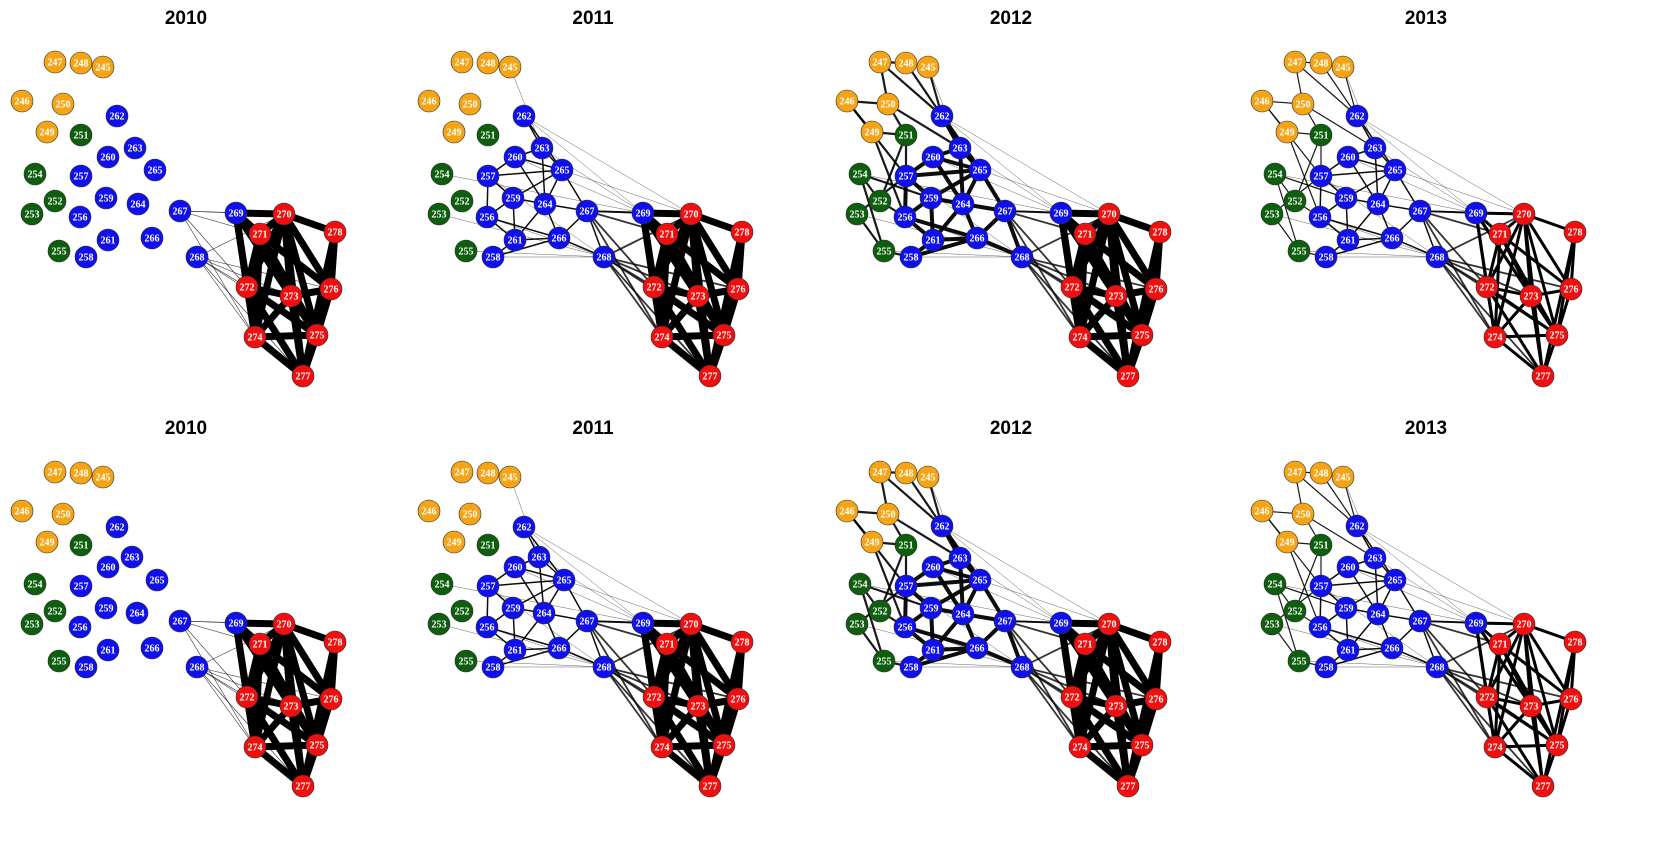 This screenshot has height=841, width=1663. What do you see at coordinates (1321, 64) in the screenshot?
I see `node-label: 248` at bounding box center [1321, 64].